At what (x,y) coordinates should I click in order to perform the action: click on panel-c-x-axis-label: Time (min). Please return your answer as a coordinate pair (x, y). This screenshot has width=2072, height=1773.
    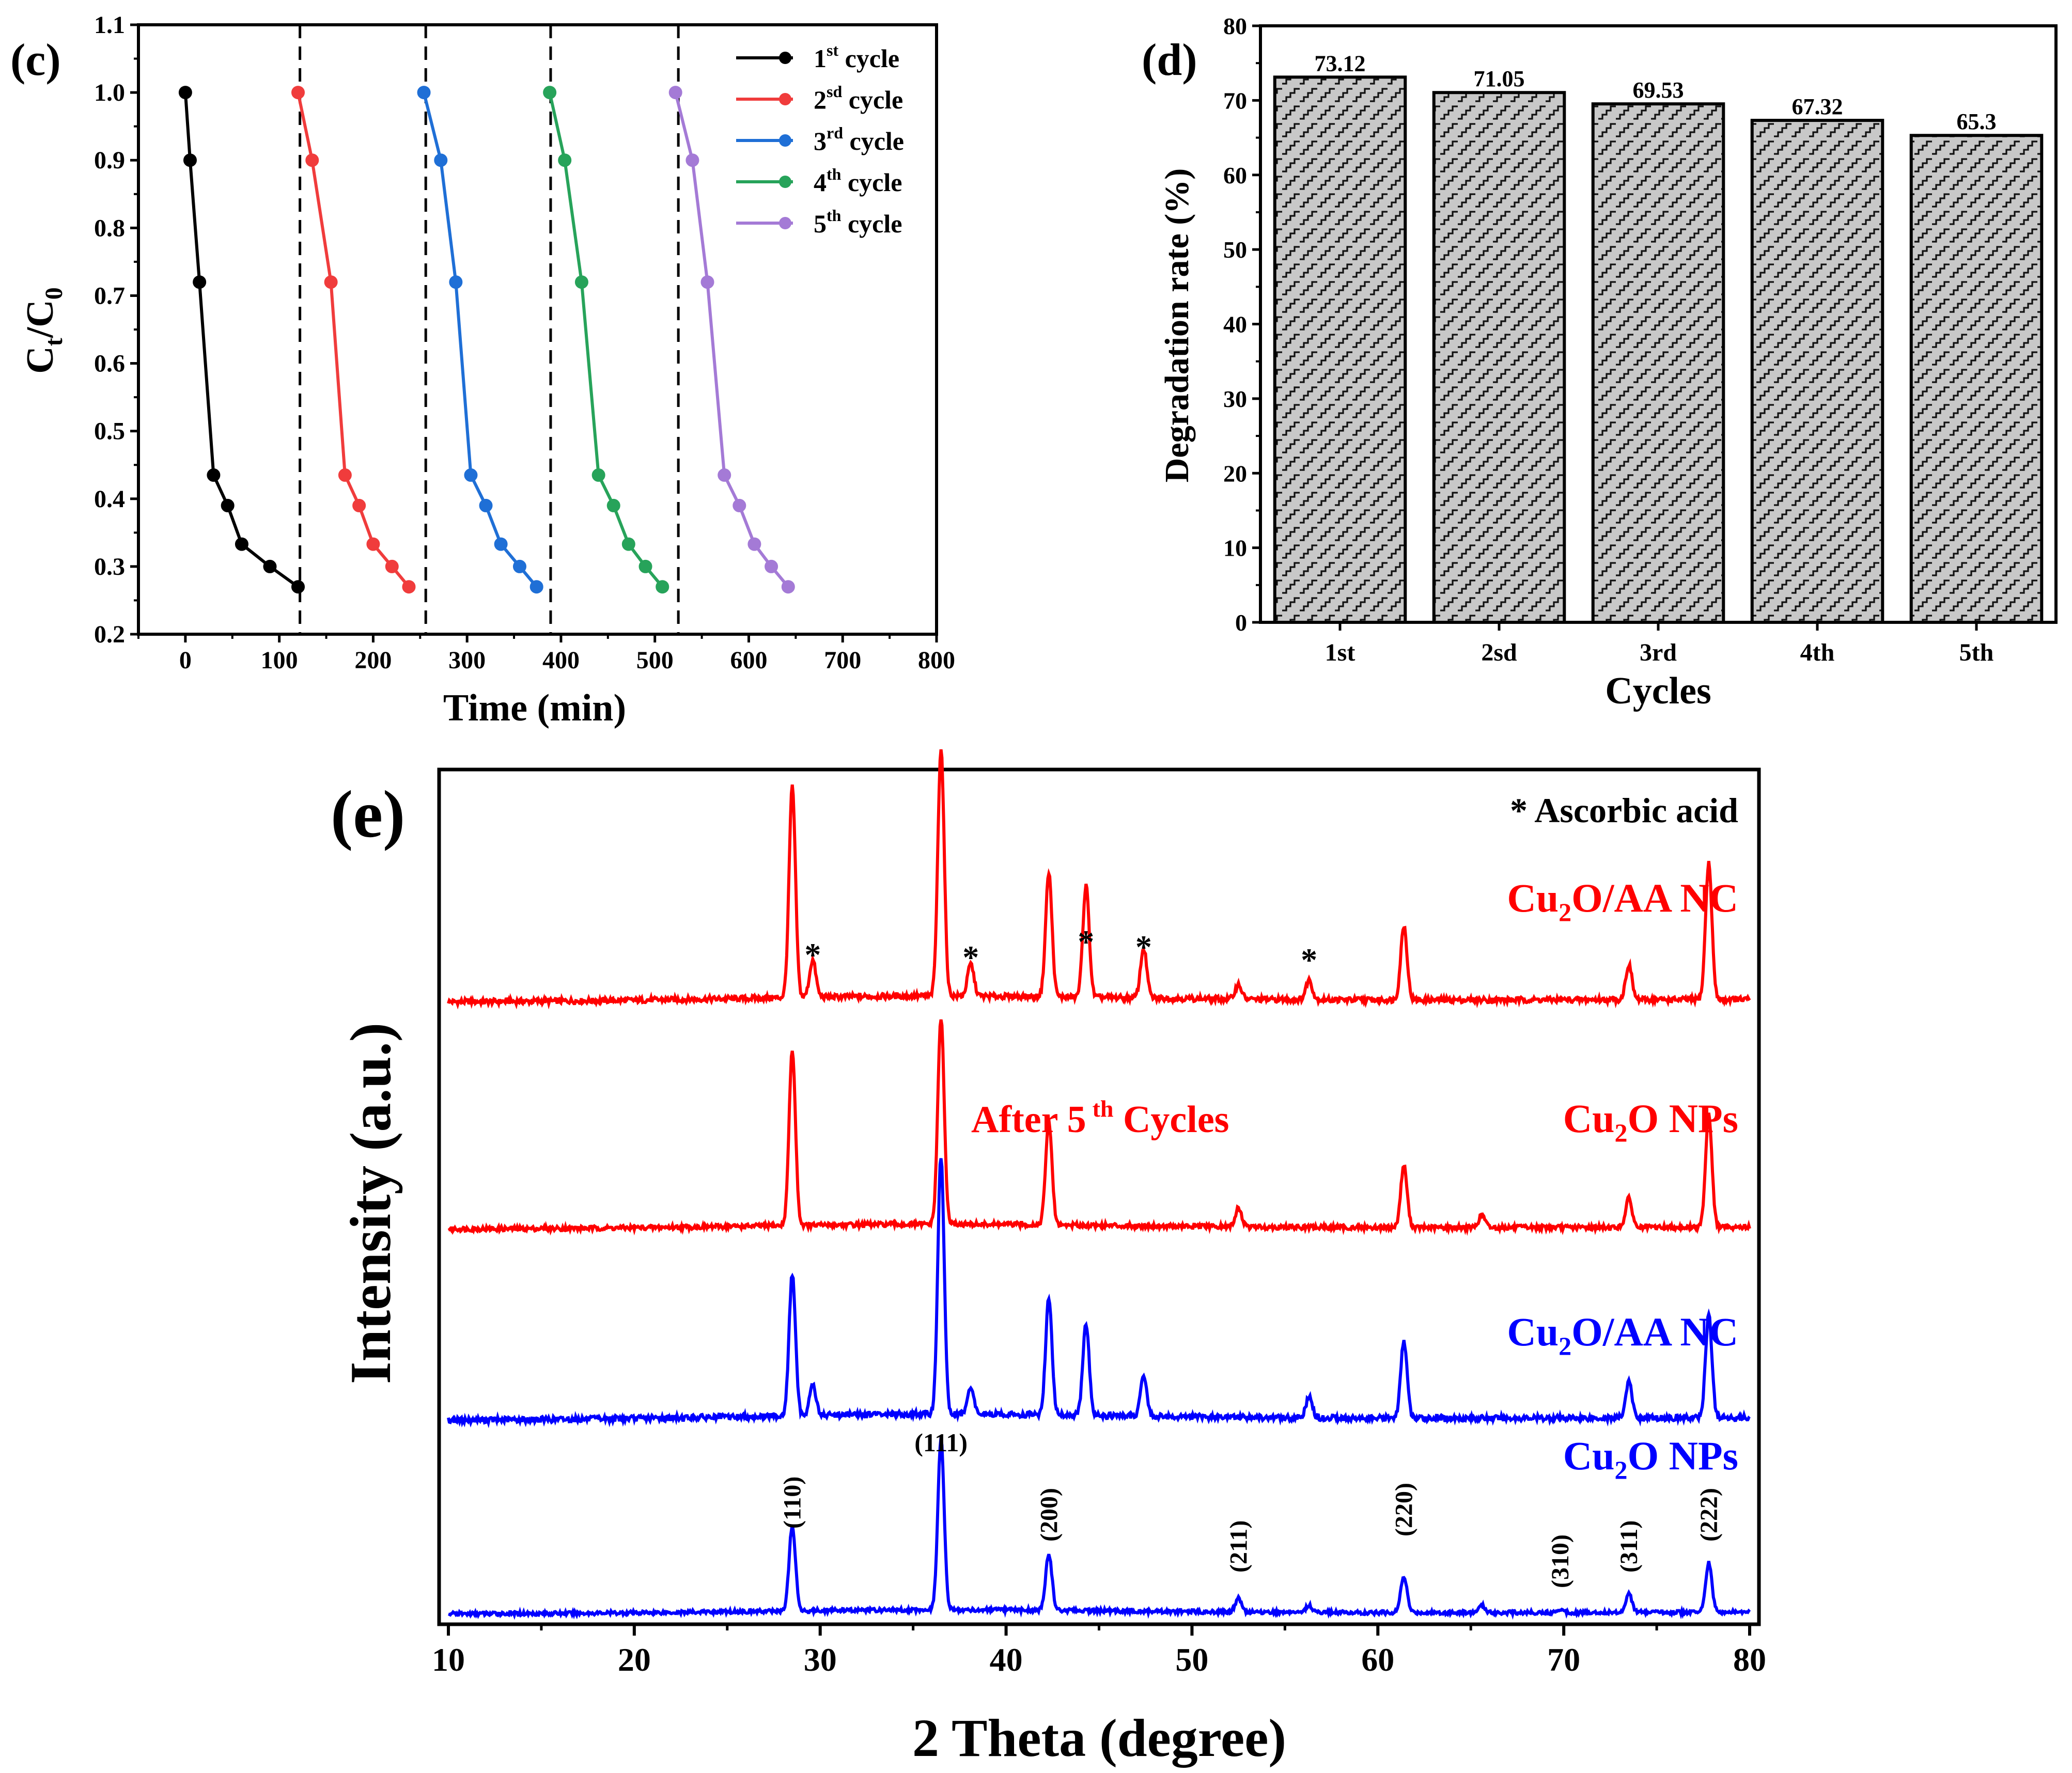
    Looking at the image, I should click on (534, 708).